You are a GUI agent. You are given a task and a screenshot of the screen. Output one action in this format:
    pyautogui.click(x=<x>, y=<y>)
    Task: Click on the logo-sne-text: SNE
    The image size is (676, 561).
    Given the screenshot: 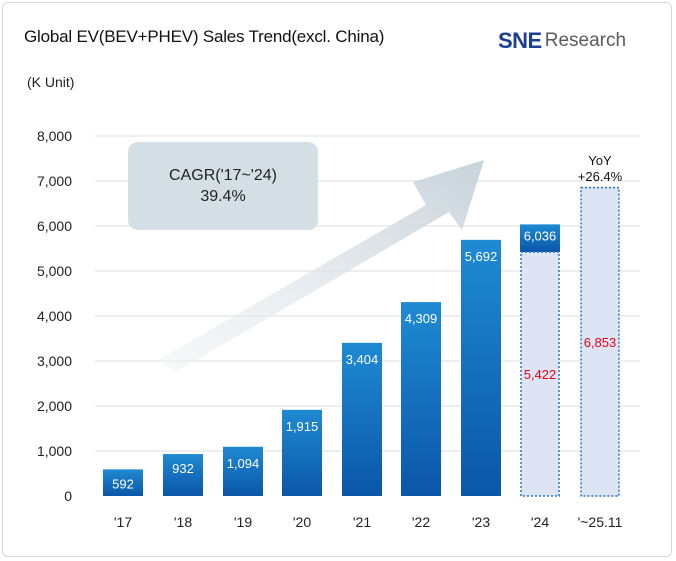 What is the action you would take?
    pyautogui.click(x=520, y=41)
    